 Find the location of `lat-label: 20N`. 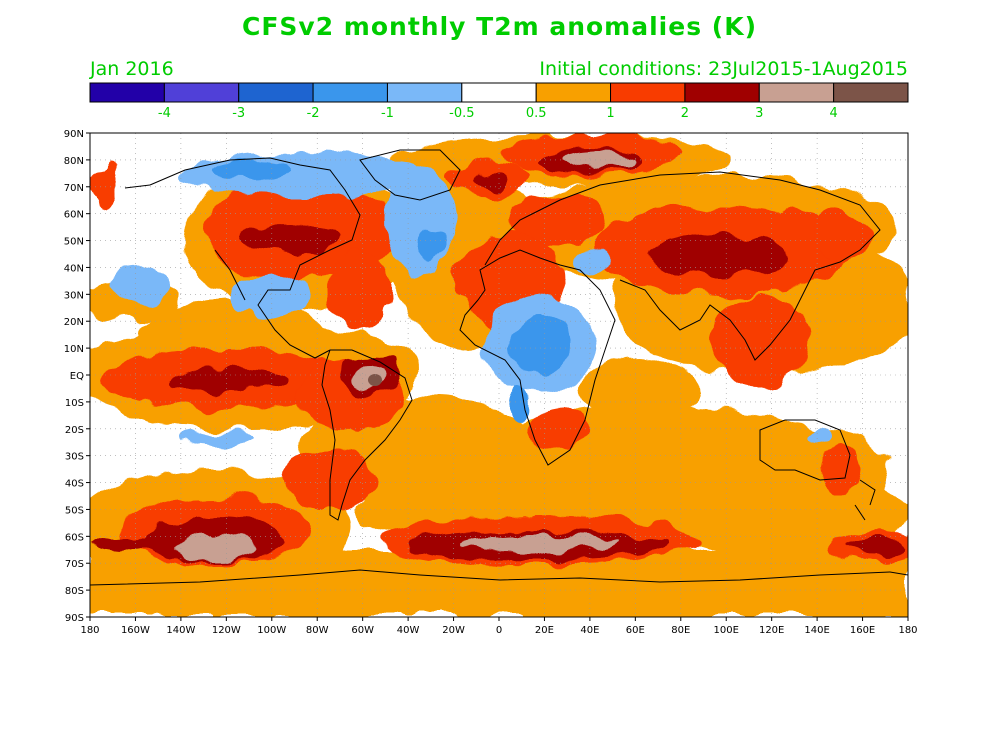

lat-label: 20N is located at coordinates (74, 322).